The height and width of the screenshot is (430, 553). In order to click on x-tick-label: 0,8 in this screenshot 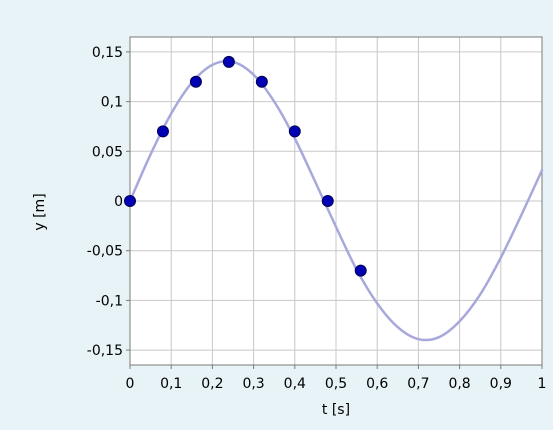, I will do `click(459, 384)`.